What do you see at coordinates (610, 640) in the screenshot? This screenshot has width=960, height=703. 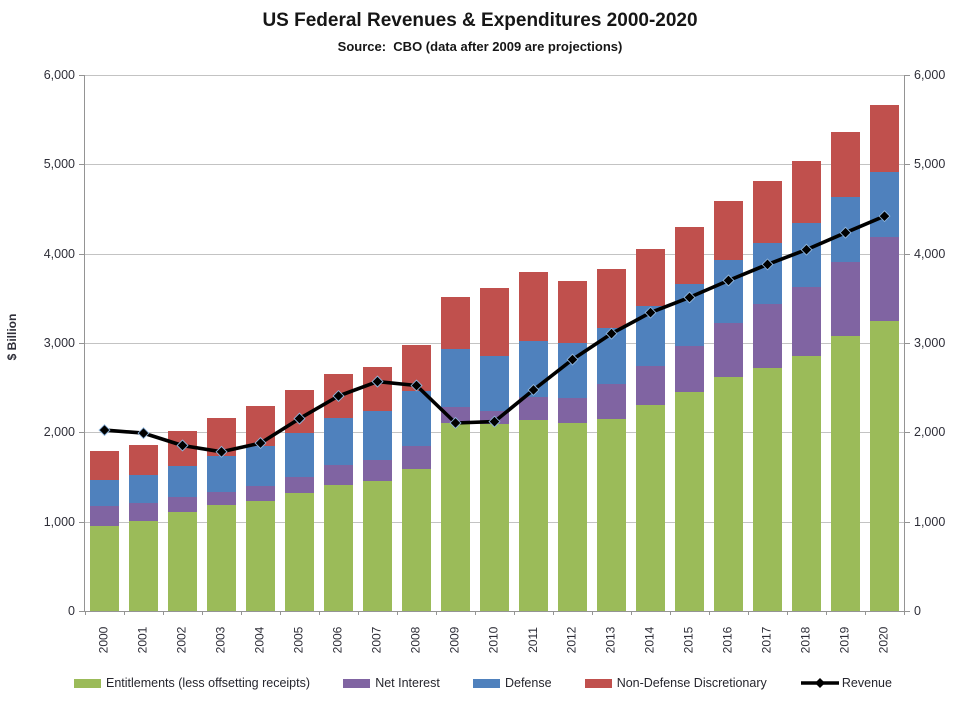 I see `x-tick-label: 2013` at bounding box center [610, 640].